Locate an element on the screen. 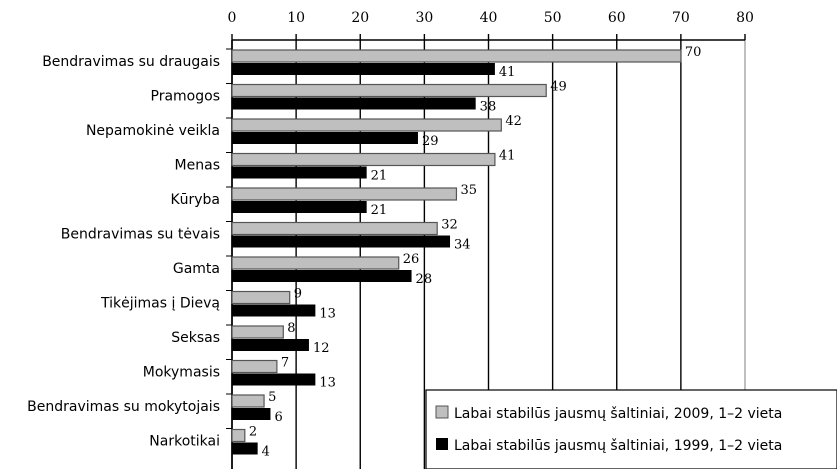  data-label-1999: 29 is located at coordinates (430, 141).